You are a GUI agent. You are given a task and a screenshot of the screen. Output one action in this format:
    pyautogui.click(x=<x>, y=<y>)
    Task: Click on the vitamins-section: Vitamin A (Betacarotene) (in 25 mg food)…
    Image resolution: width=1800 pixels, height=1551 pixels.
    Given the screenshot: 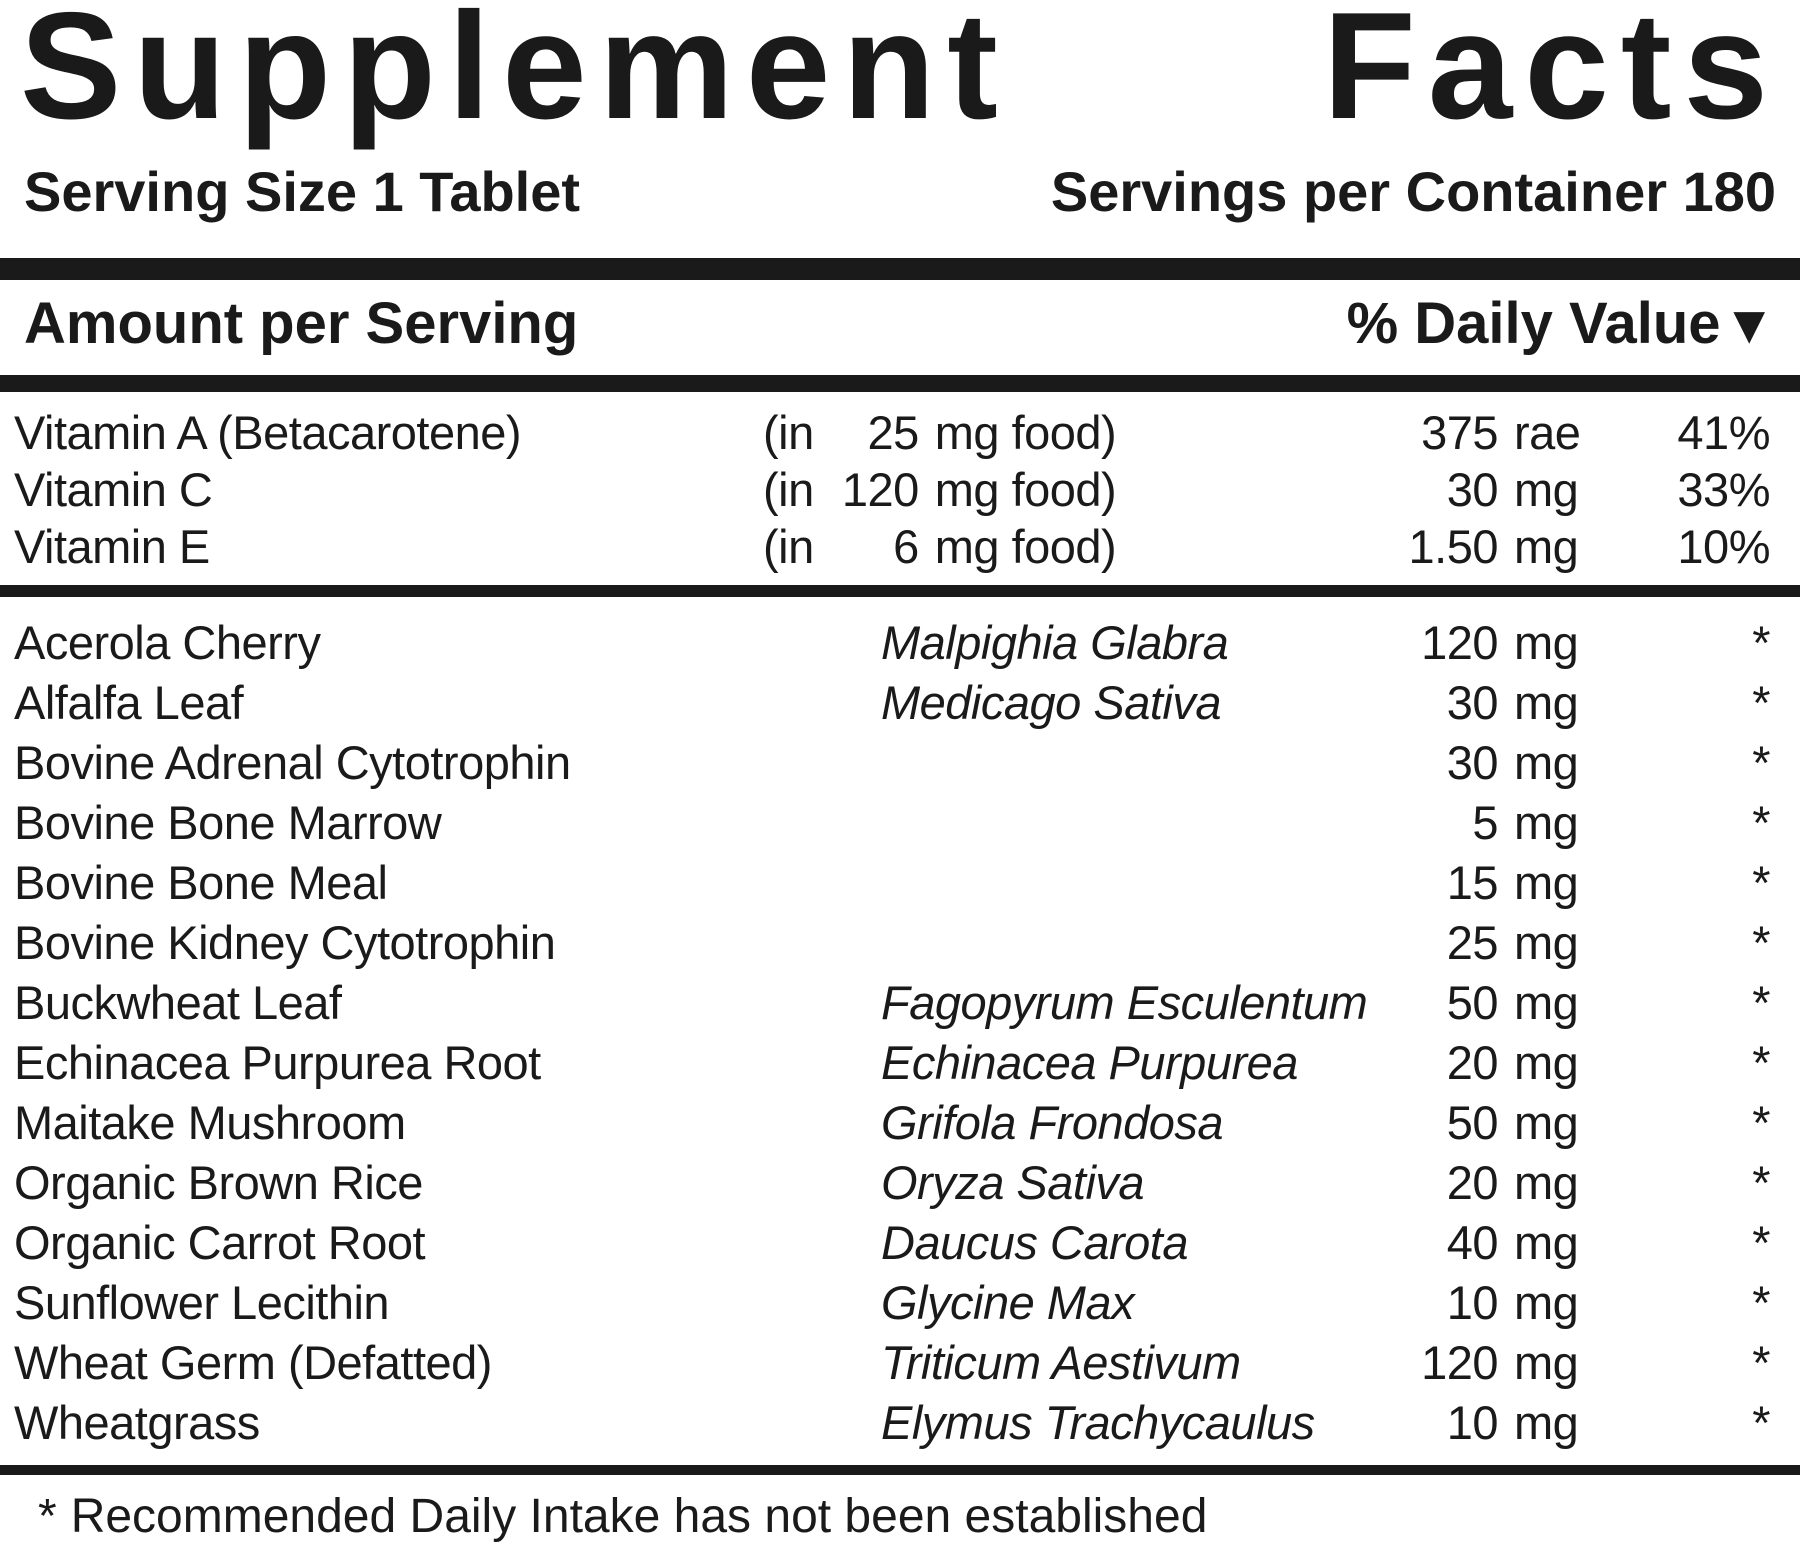 What is the action you would take?
    pyautogui.click(x=900, y=488)
    